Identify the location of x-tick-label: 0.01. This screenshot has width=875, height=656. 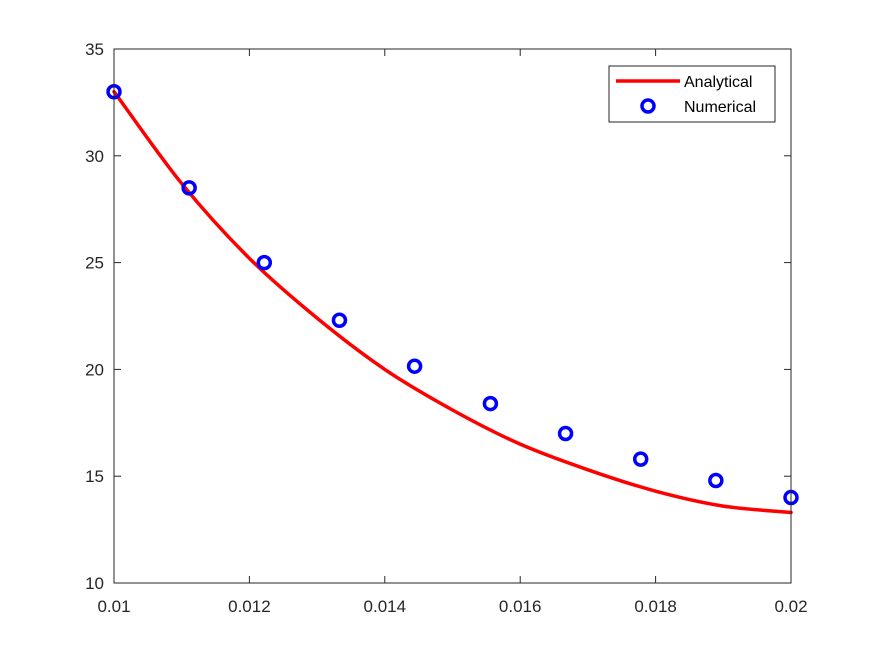
(113, 606).